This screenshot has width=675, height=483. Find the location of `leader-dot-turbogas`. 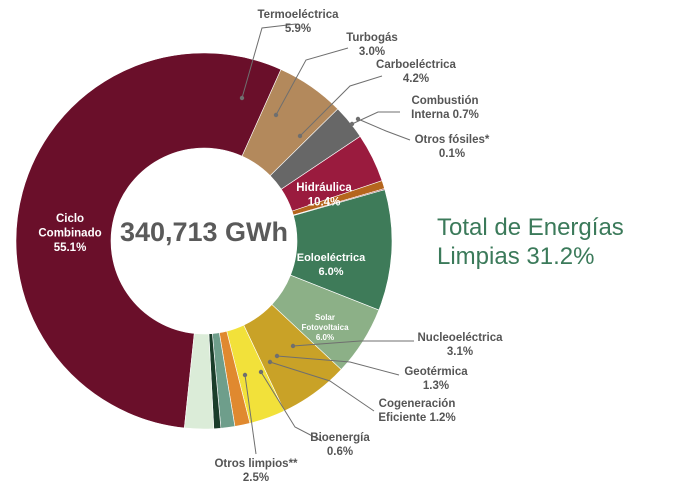

leader-dot-turbogas is located at coordinates (276, 115).